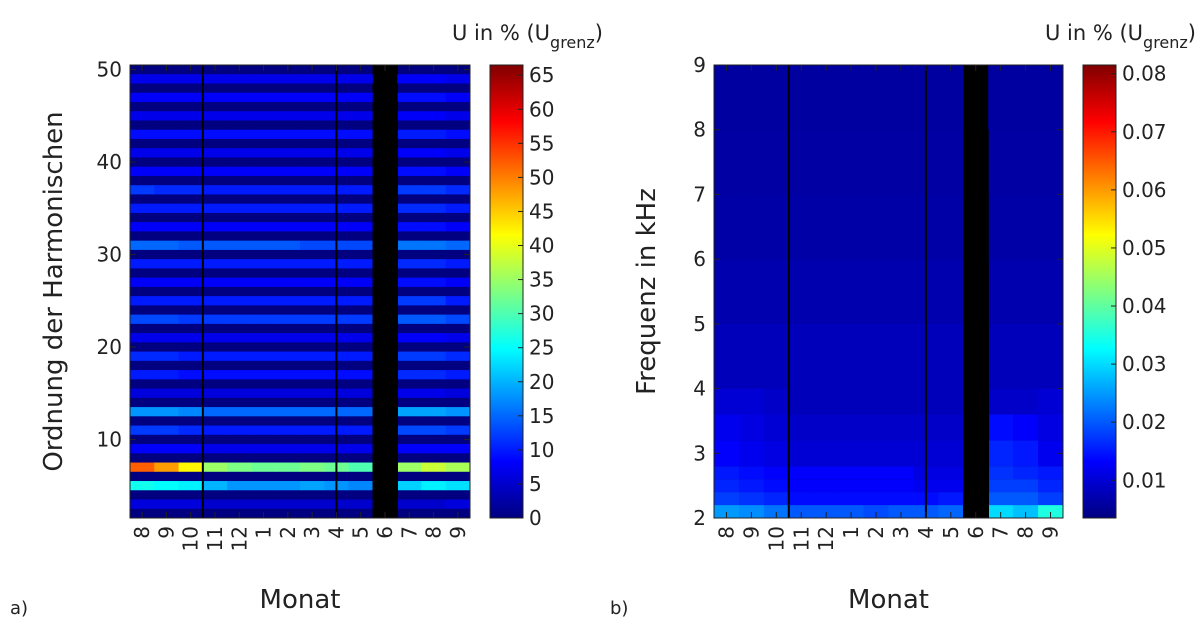 The width and height of the screenshot is (1197, 621). I want to click on x-axis-label: Monat, so click(888, 600).